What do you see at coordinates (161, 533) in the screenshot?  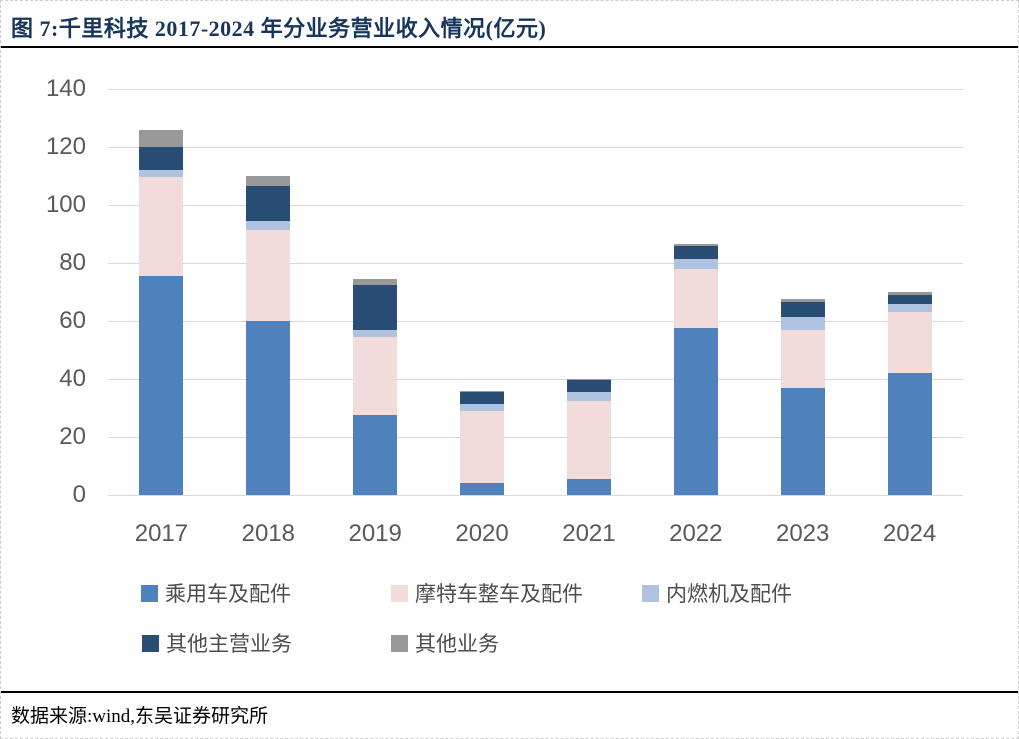 I see `x-axis-label-2017: 2017` at bounding box center [161, 533].